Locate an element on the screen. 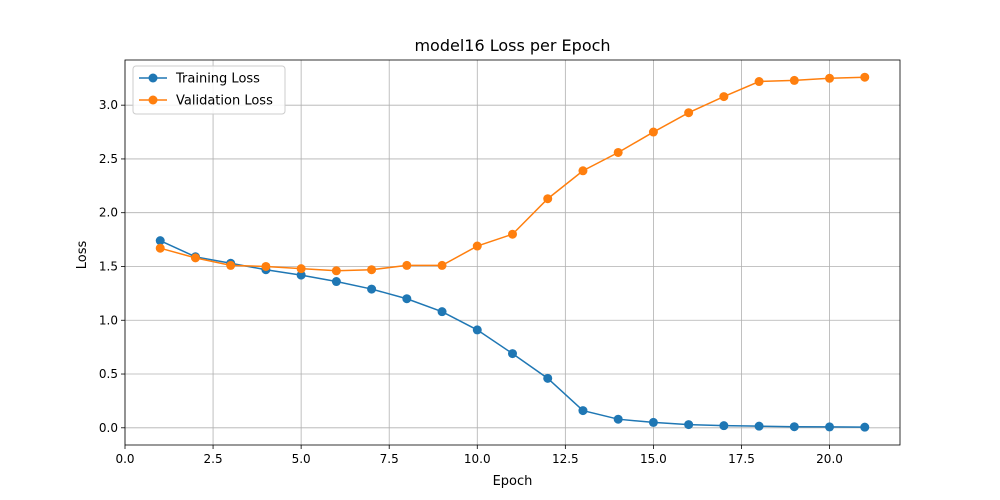 The height and width of the screenshot is (500, 1000). x-tick-label: 15.0 is located at coordinates (653, 459).